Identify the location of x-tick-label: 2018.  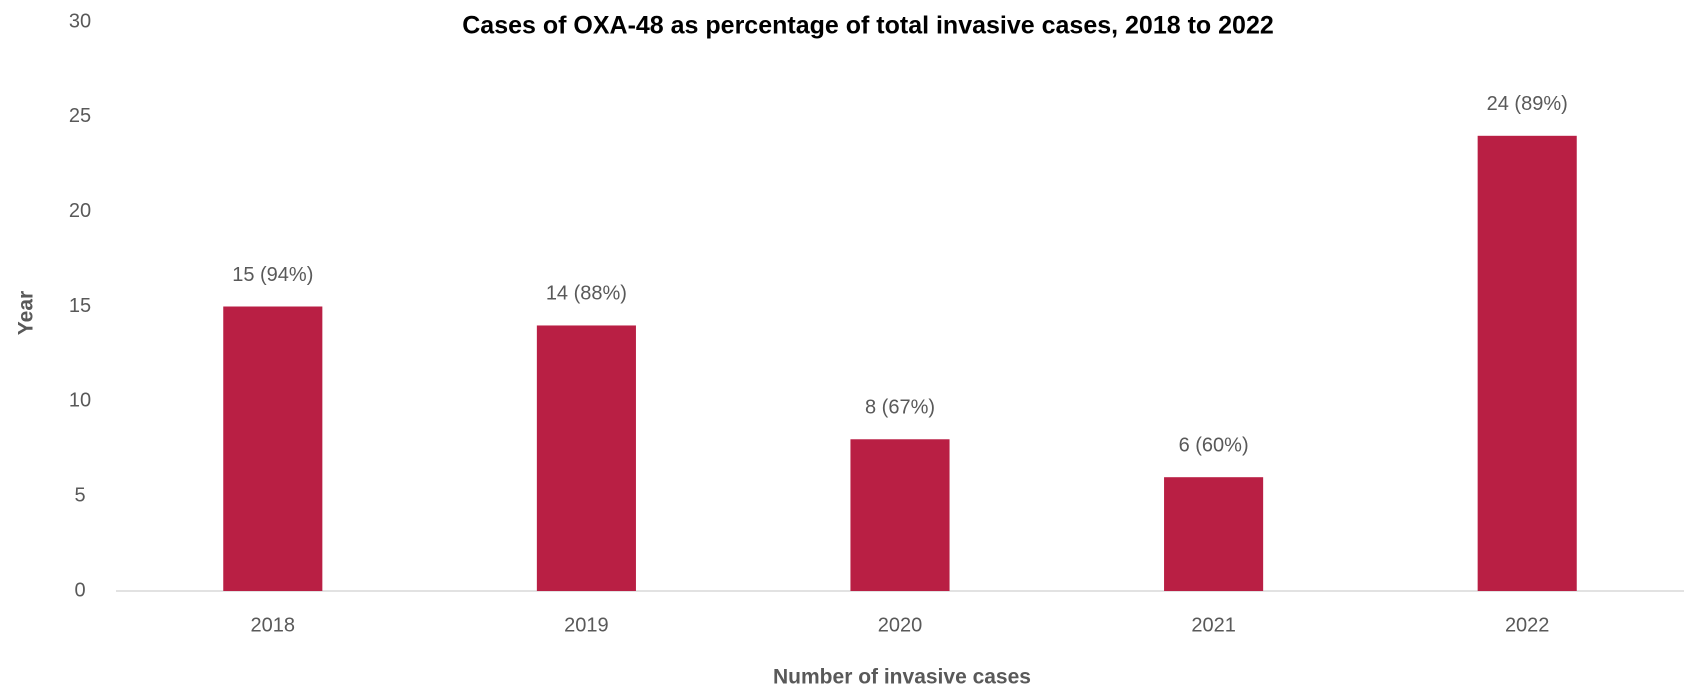
(273, 625).